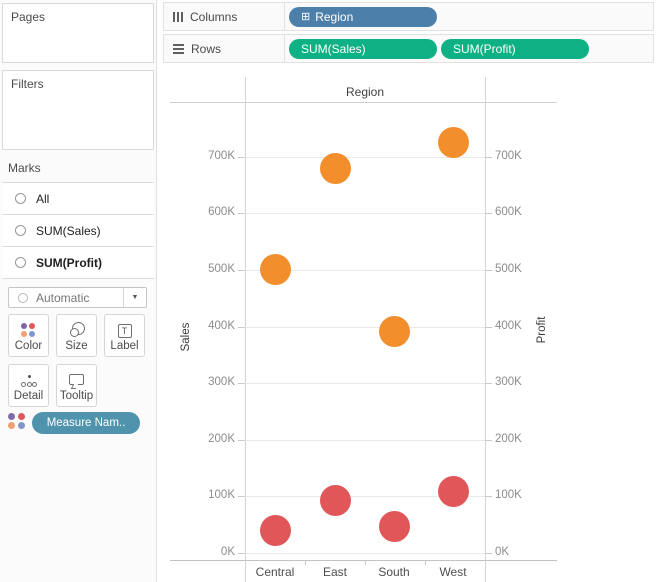  I want to click on marks-pane-all: All, so click(78, 199).